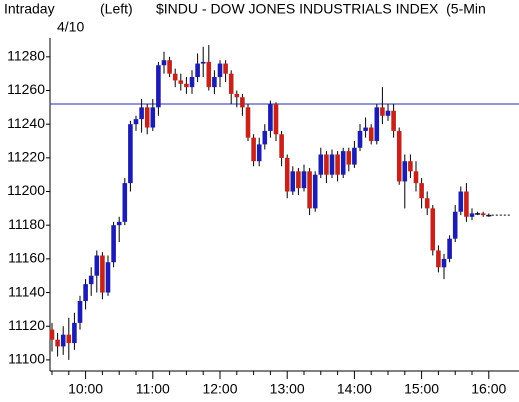 The image size is (519, 402). What do you see at coordinates (26, 157) in the screenshot?
I see `y-tick-label: 11220` at bounding box center [26, 157].